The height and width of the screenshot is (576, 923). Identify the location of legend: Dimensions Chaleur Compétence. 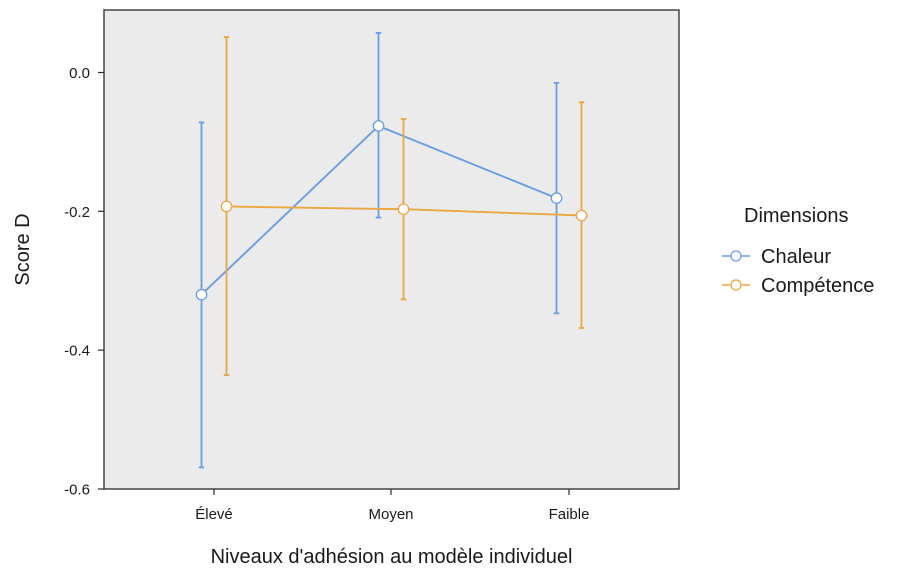
(798, 251).